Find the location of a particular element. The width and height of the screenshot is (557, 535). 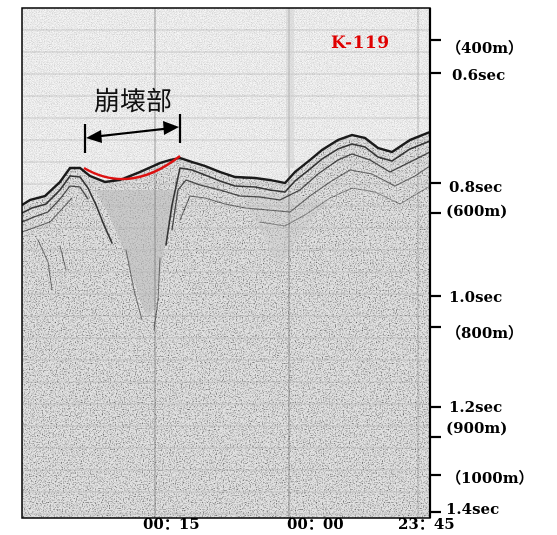

axis-tick-label: 0.6sec is located at coordinates (479, 75).